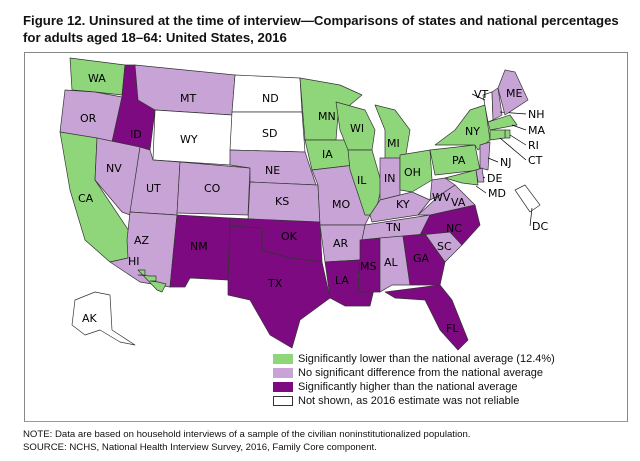 The image size is (640, 461). I want to click on state-label: WV, so click(441, 197).